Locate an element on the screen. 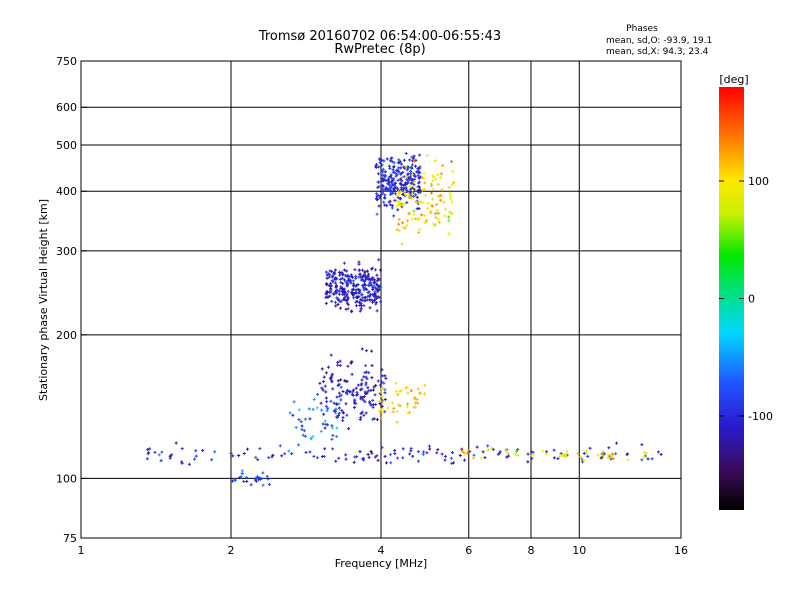 The width and height of the screenshot is (800, 604). colorbar-tick-label: -100 is located at coordinates (760, 416).